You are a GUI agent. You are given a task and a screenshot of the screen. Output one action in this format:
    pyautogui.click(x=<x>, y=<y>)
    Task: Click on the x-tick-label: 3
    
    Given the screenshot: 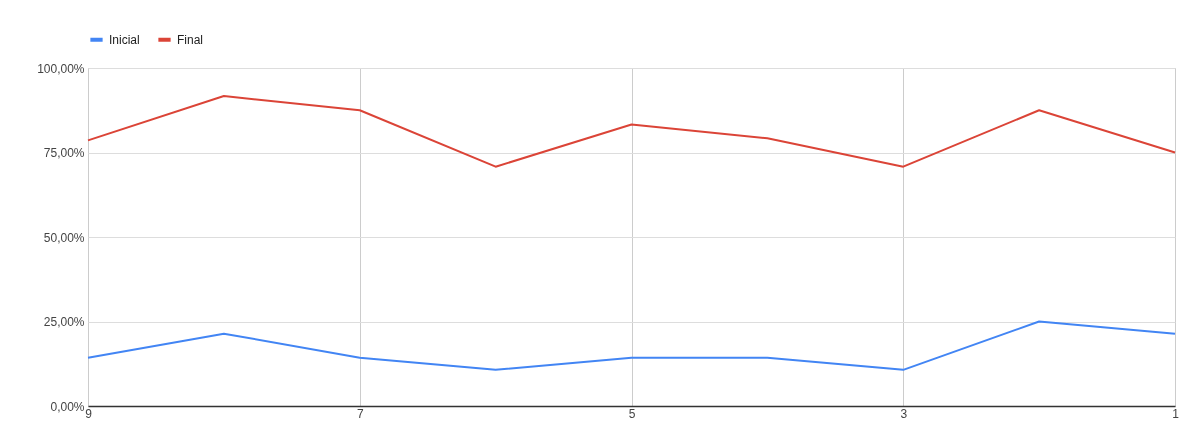 What is the action you would take?
    pyautogui.click(x=904, y=413)
    